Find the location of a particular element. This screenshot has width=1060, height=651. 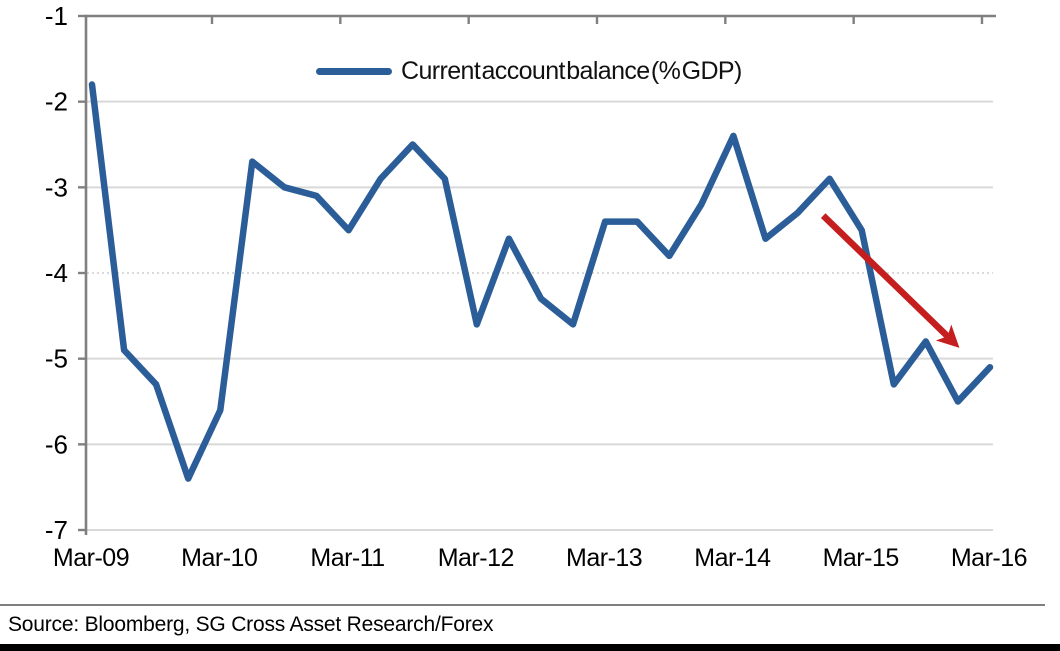

y-tick-label: -3 is located at coordinates (56, 187).